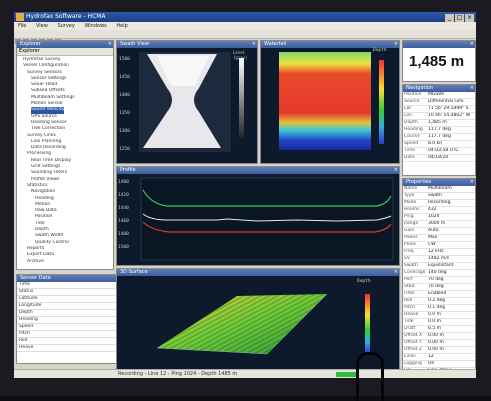 This screenshot has height=401, width=491. Describe the element at coordinates (439, 322) in the screenshot. I see `property-row: Tide 0.0 m` at that location.